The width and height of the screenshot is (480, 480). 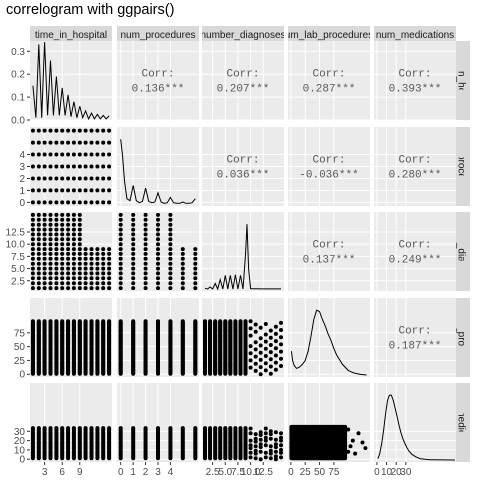 I want to click on correlation-value: 0.187***, so click(x=415, y=347).